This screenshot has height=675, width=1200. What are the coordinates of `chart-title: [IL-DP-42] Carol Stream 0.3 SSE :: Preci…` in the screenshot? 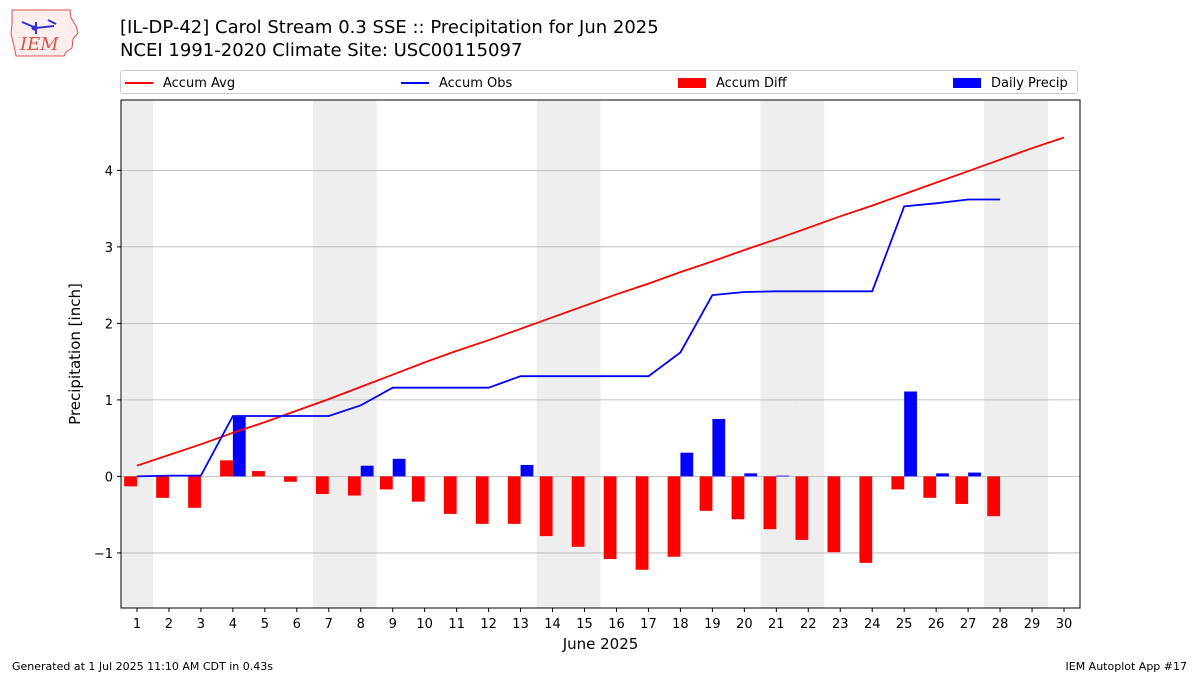 It's located at (389, 27).